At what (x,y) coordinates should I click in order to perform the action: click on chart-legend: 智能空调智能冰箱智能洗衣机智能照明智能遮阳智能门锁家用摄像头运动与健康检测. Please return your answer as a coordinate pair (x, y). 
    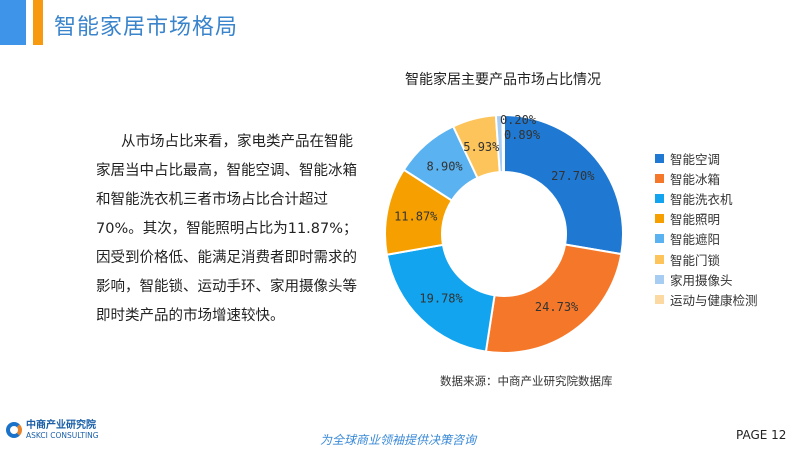
    Looking at the image, I should click on (706, 229).